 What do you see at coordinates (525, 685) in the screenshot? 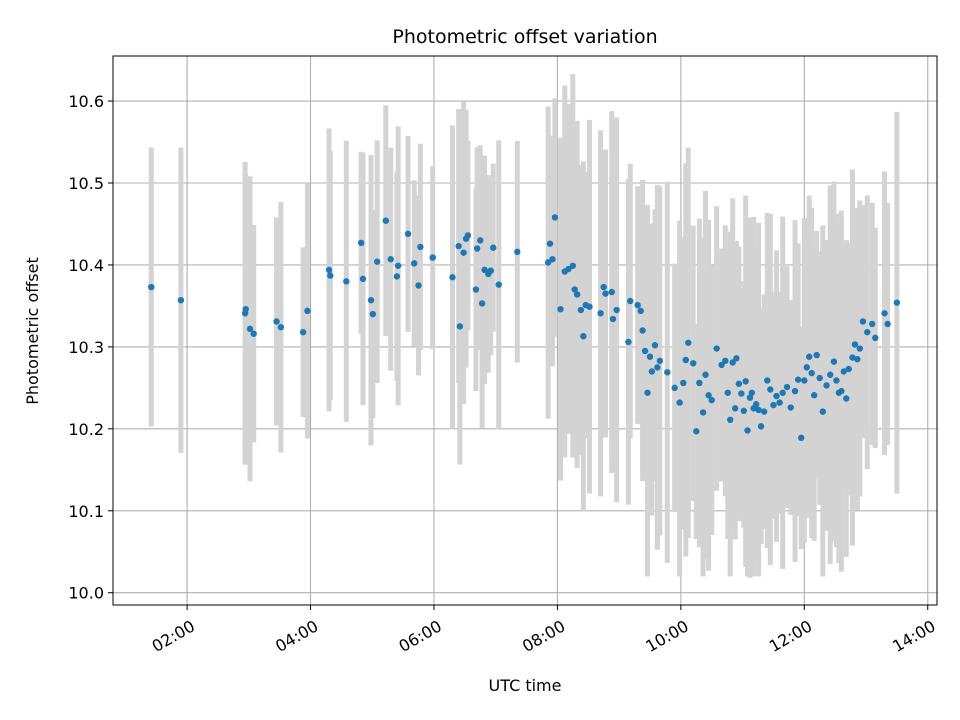
I see `x-axis-label: UTC time` at bounding box center [525, 685].